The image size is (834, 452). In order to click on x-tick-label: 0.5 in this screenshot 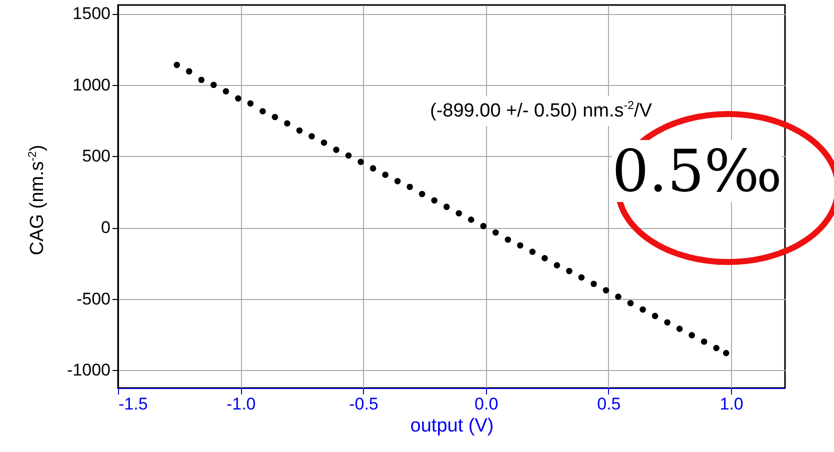, I will do `click(609, 404)`.